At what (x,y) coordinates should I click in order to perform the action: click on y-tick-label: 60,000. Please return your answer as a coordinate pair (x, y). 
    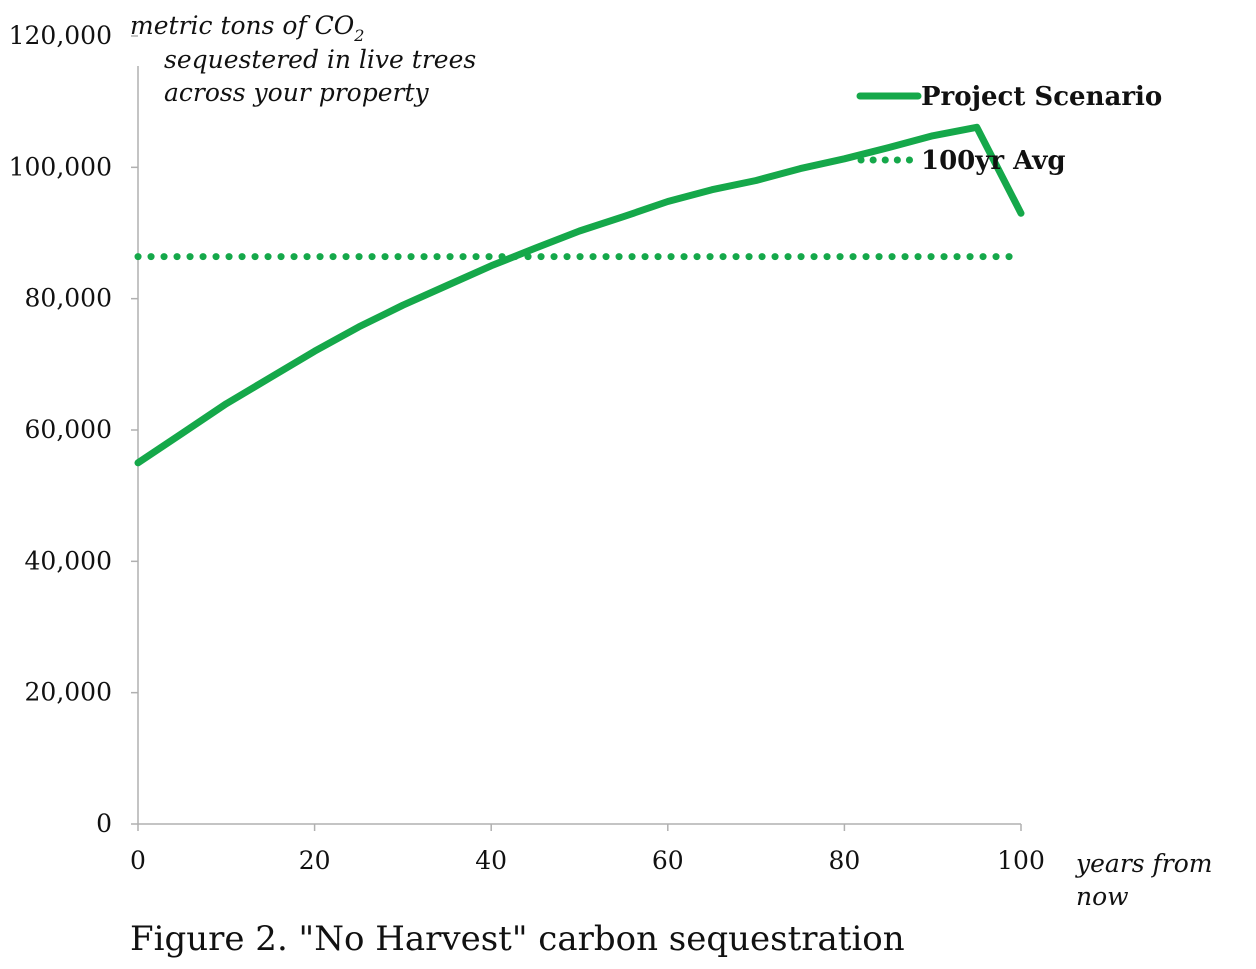
    Looking at the image, I should click on (68, 429).